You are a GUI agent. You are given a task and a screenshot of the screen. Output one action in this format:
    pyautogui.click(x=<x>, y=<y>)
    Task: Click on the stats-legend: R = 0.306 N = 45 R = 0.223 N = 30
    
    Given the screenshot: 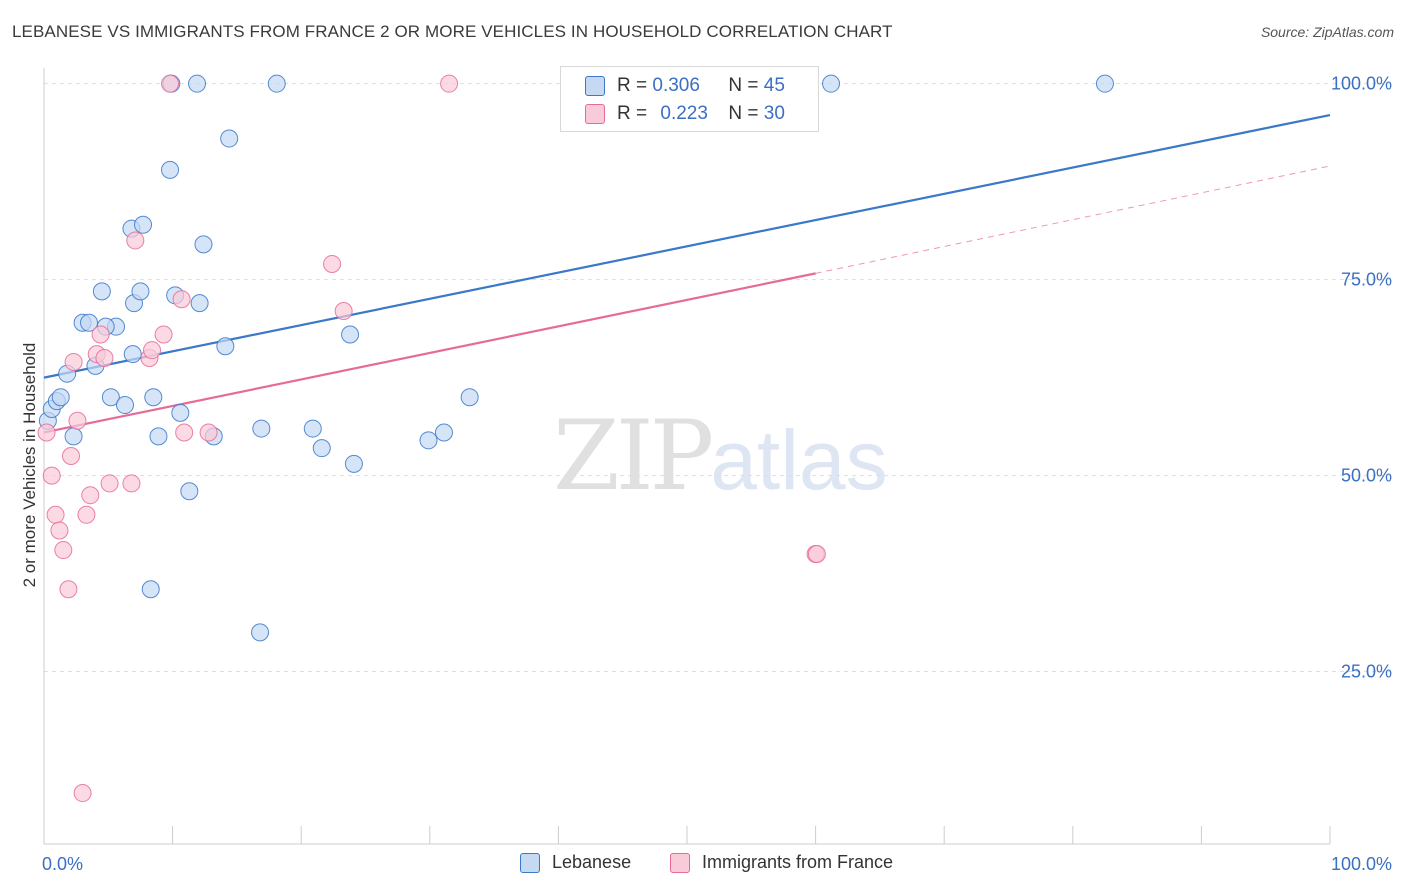 What is the action you would take?
    pyautogui.click(x=689, y=99)
    